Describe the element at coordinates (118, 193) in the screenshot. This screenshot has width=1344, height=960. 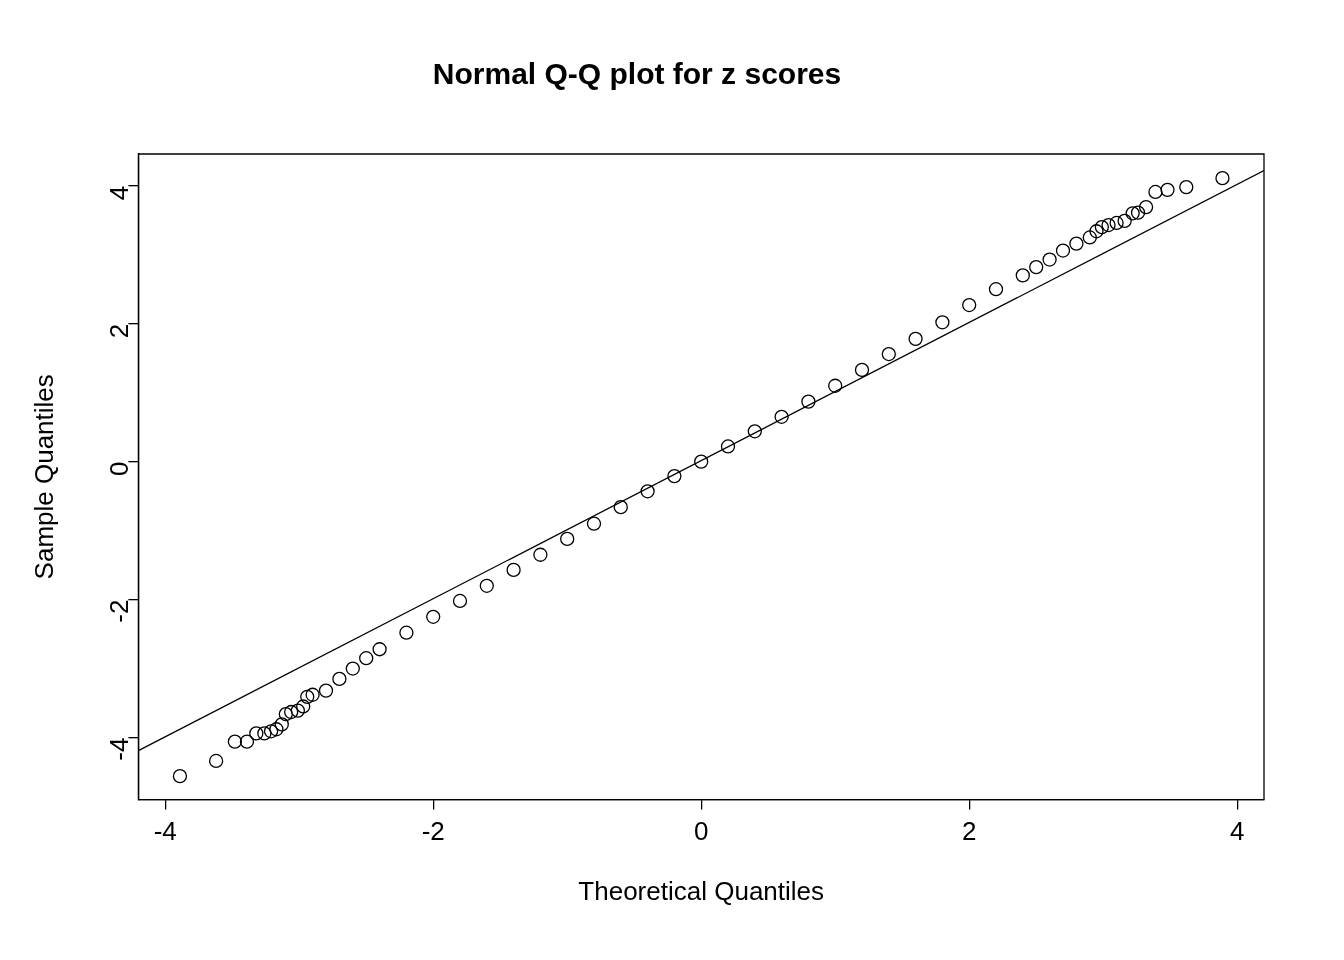
I see `y-tick-label: 4` at that location.